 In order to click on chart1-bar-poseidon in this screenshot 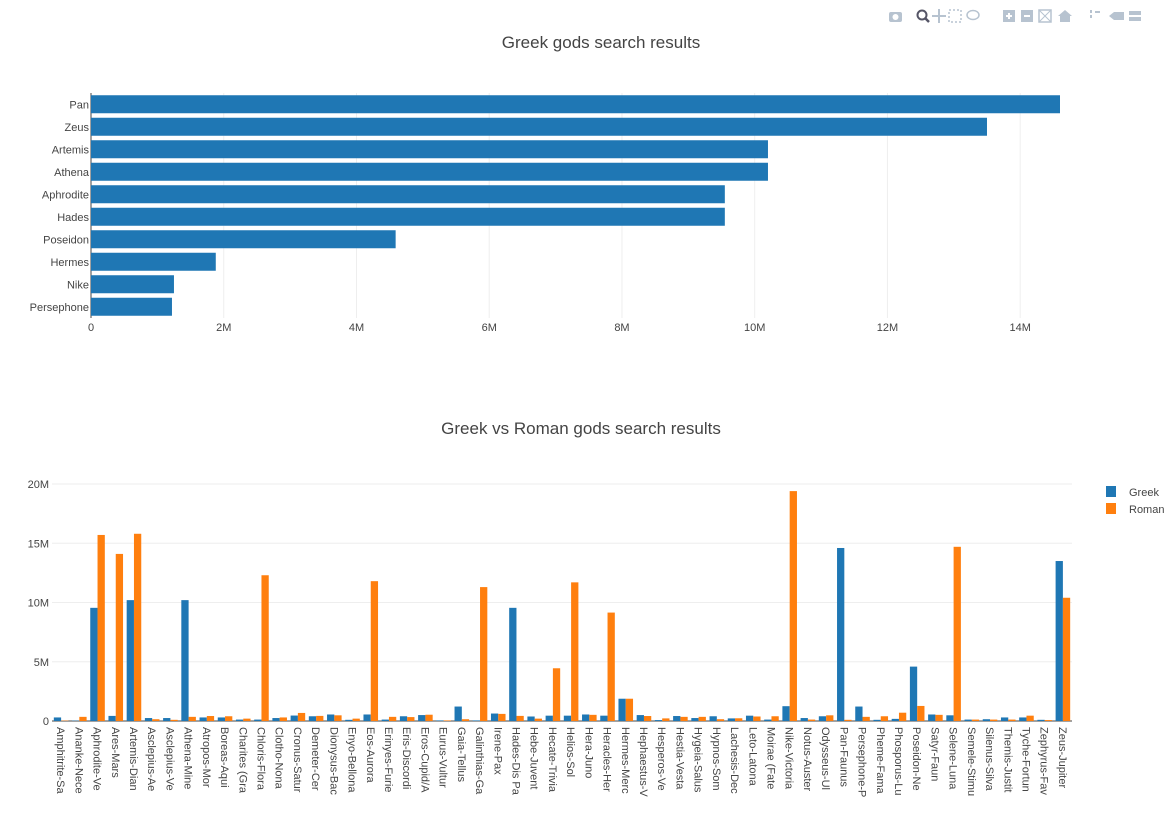, I will do `click(243, 239)`.